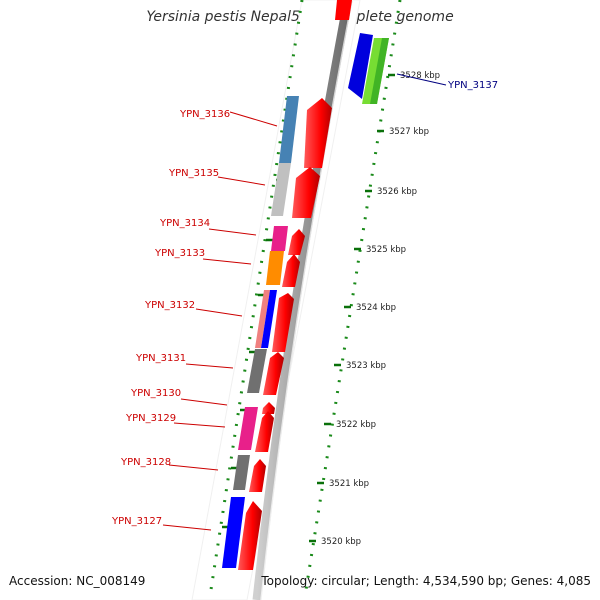 The image size is (600, 600). Describe the element at coordinates (356, 425) in the screenshot. I see `scale-tick-label: 3522 kbp` at that location.